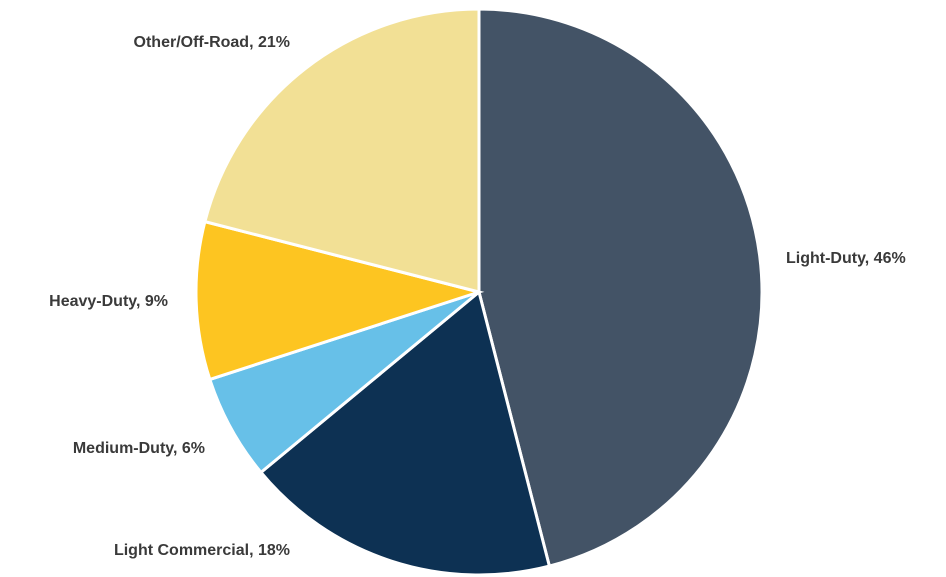  Describe the element at coordinates (846, 258) in the screenshot. I see `data-label: Light-Duty, 46%` at that location.